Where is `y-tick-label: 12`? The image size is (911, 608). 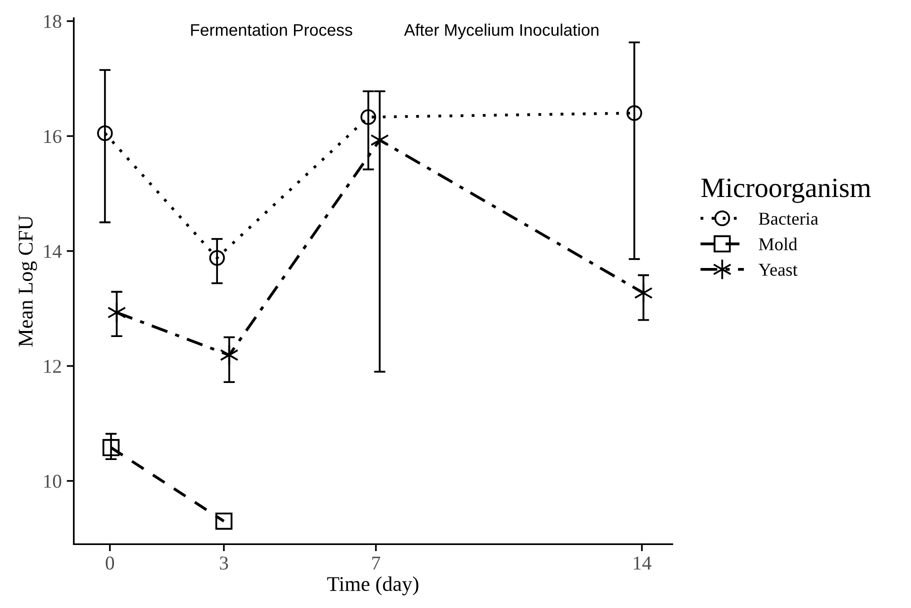
y-tick-label: 12 is located at coordinates (52, 366).